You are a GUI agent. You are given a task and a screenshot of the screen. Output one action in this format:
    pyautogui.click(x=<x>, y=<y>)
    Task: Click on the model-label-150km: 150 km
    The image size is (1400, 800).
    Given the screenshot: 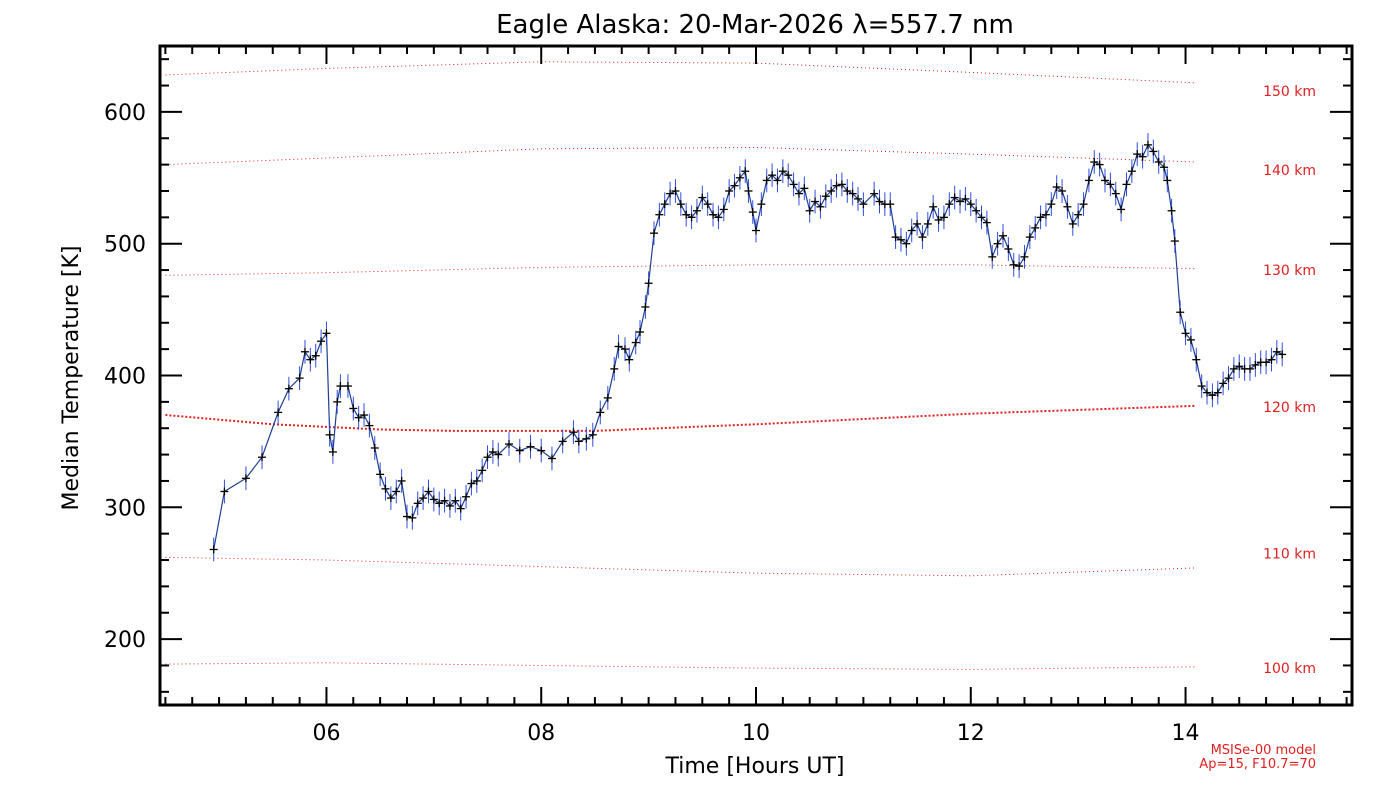 What is the action you would take?
    pyautogui.click(x=1289, y=92)
    